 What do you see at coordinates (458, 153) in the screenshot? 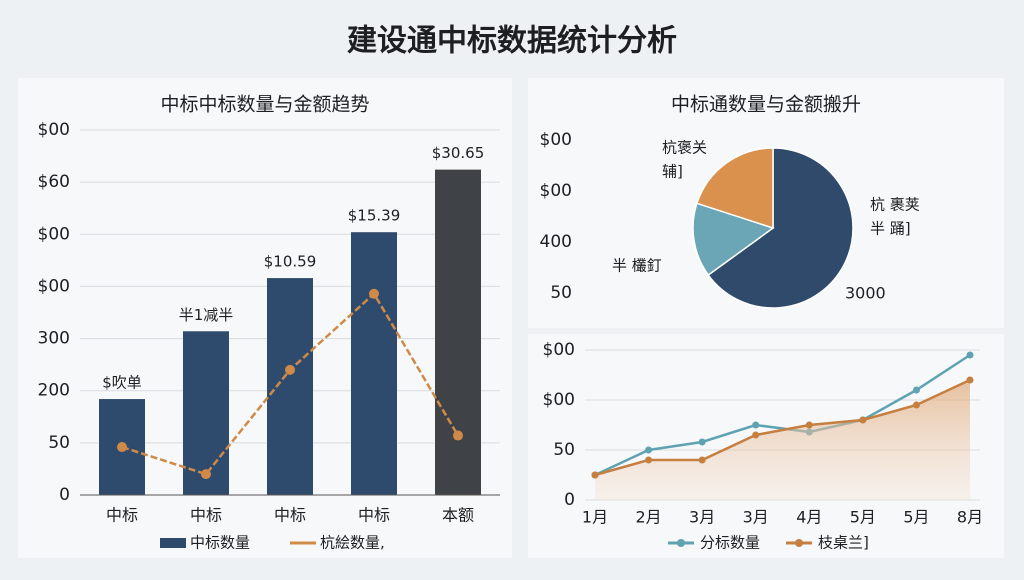
I see `bar-label: $30.65` at bounding box center [458, 153].